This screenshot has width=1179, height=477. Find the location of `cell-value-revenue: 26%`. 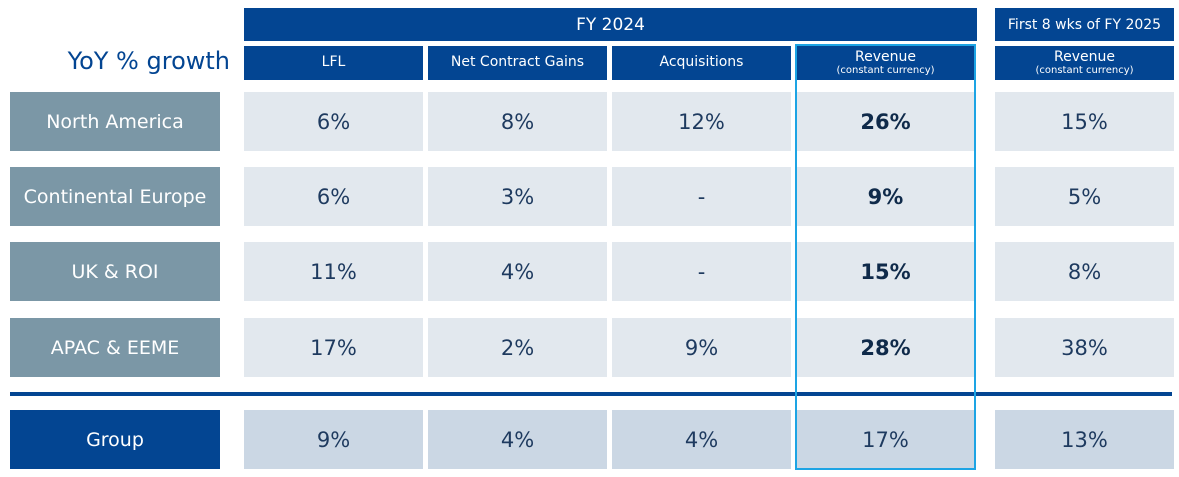

cell-value-revenue: 26% is located at coordinates (885, 121).